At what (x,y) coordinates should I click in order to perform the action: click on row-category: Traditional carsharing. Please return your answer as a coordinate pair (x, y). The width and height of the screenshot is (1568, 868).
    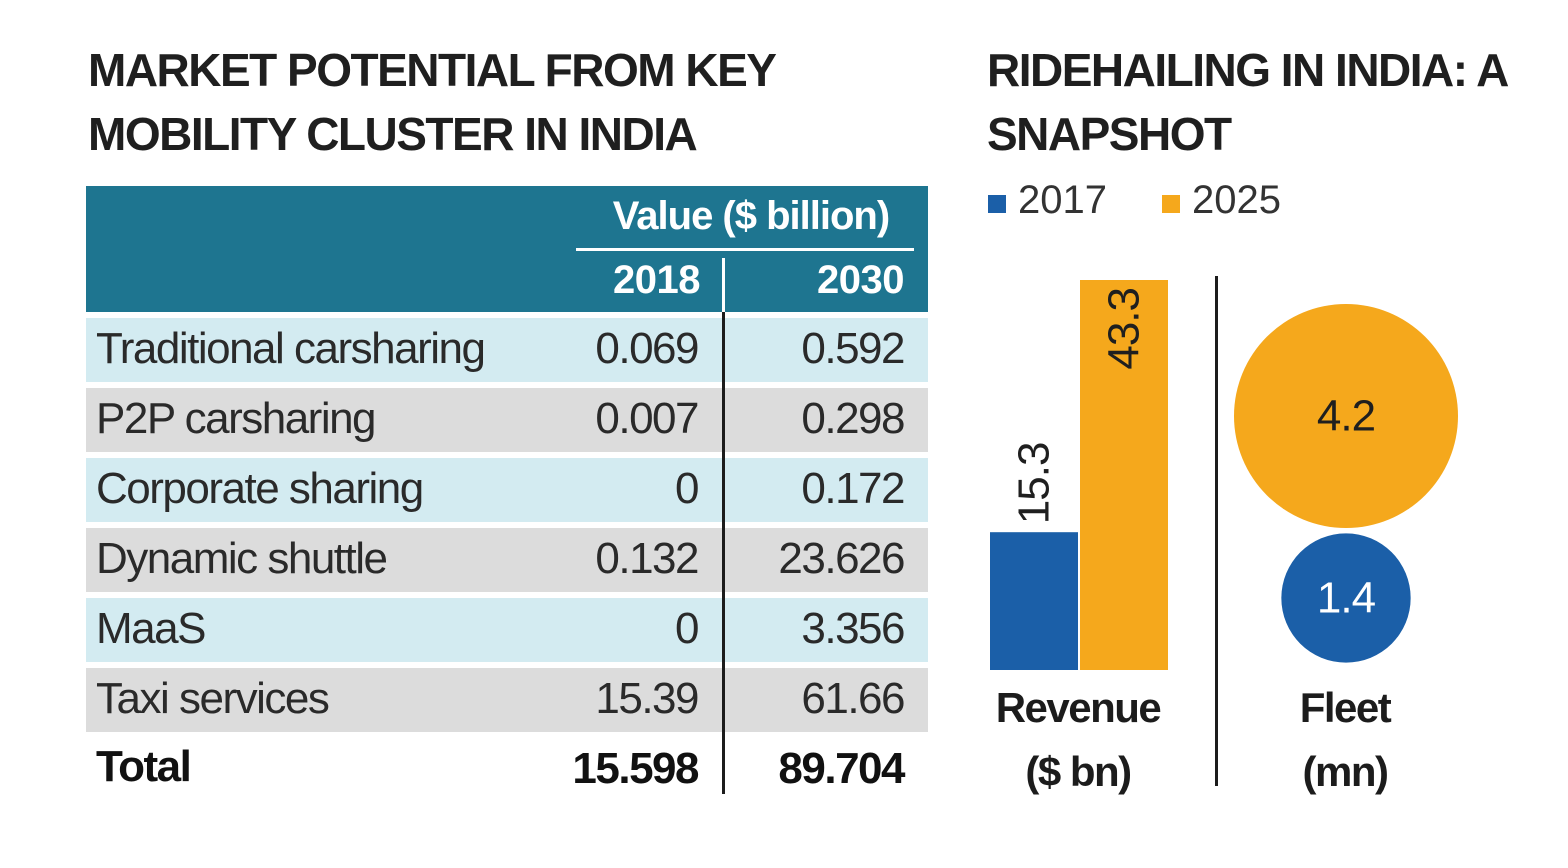
    Looking at the image, I should click on (291, 348).